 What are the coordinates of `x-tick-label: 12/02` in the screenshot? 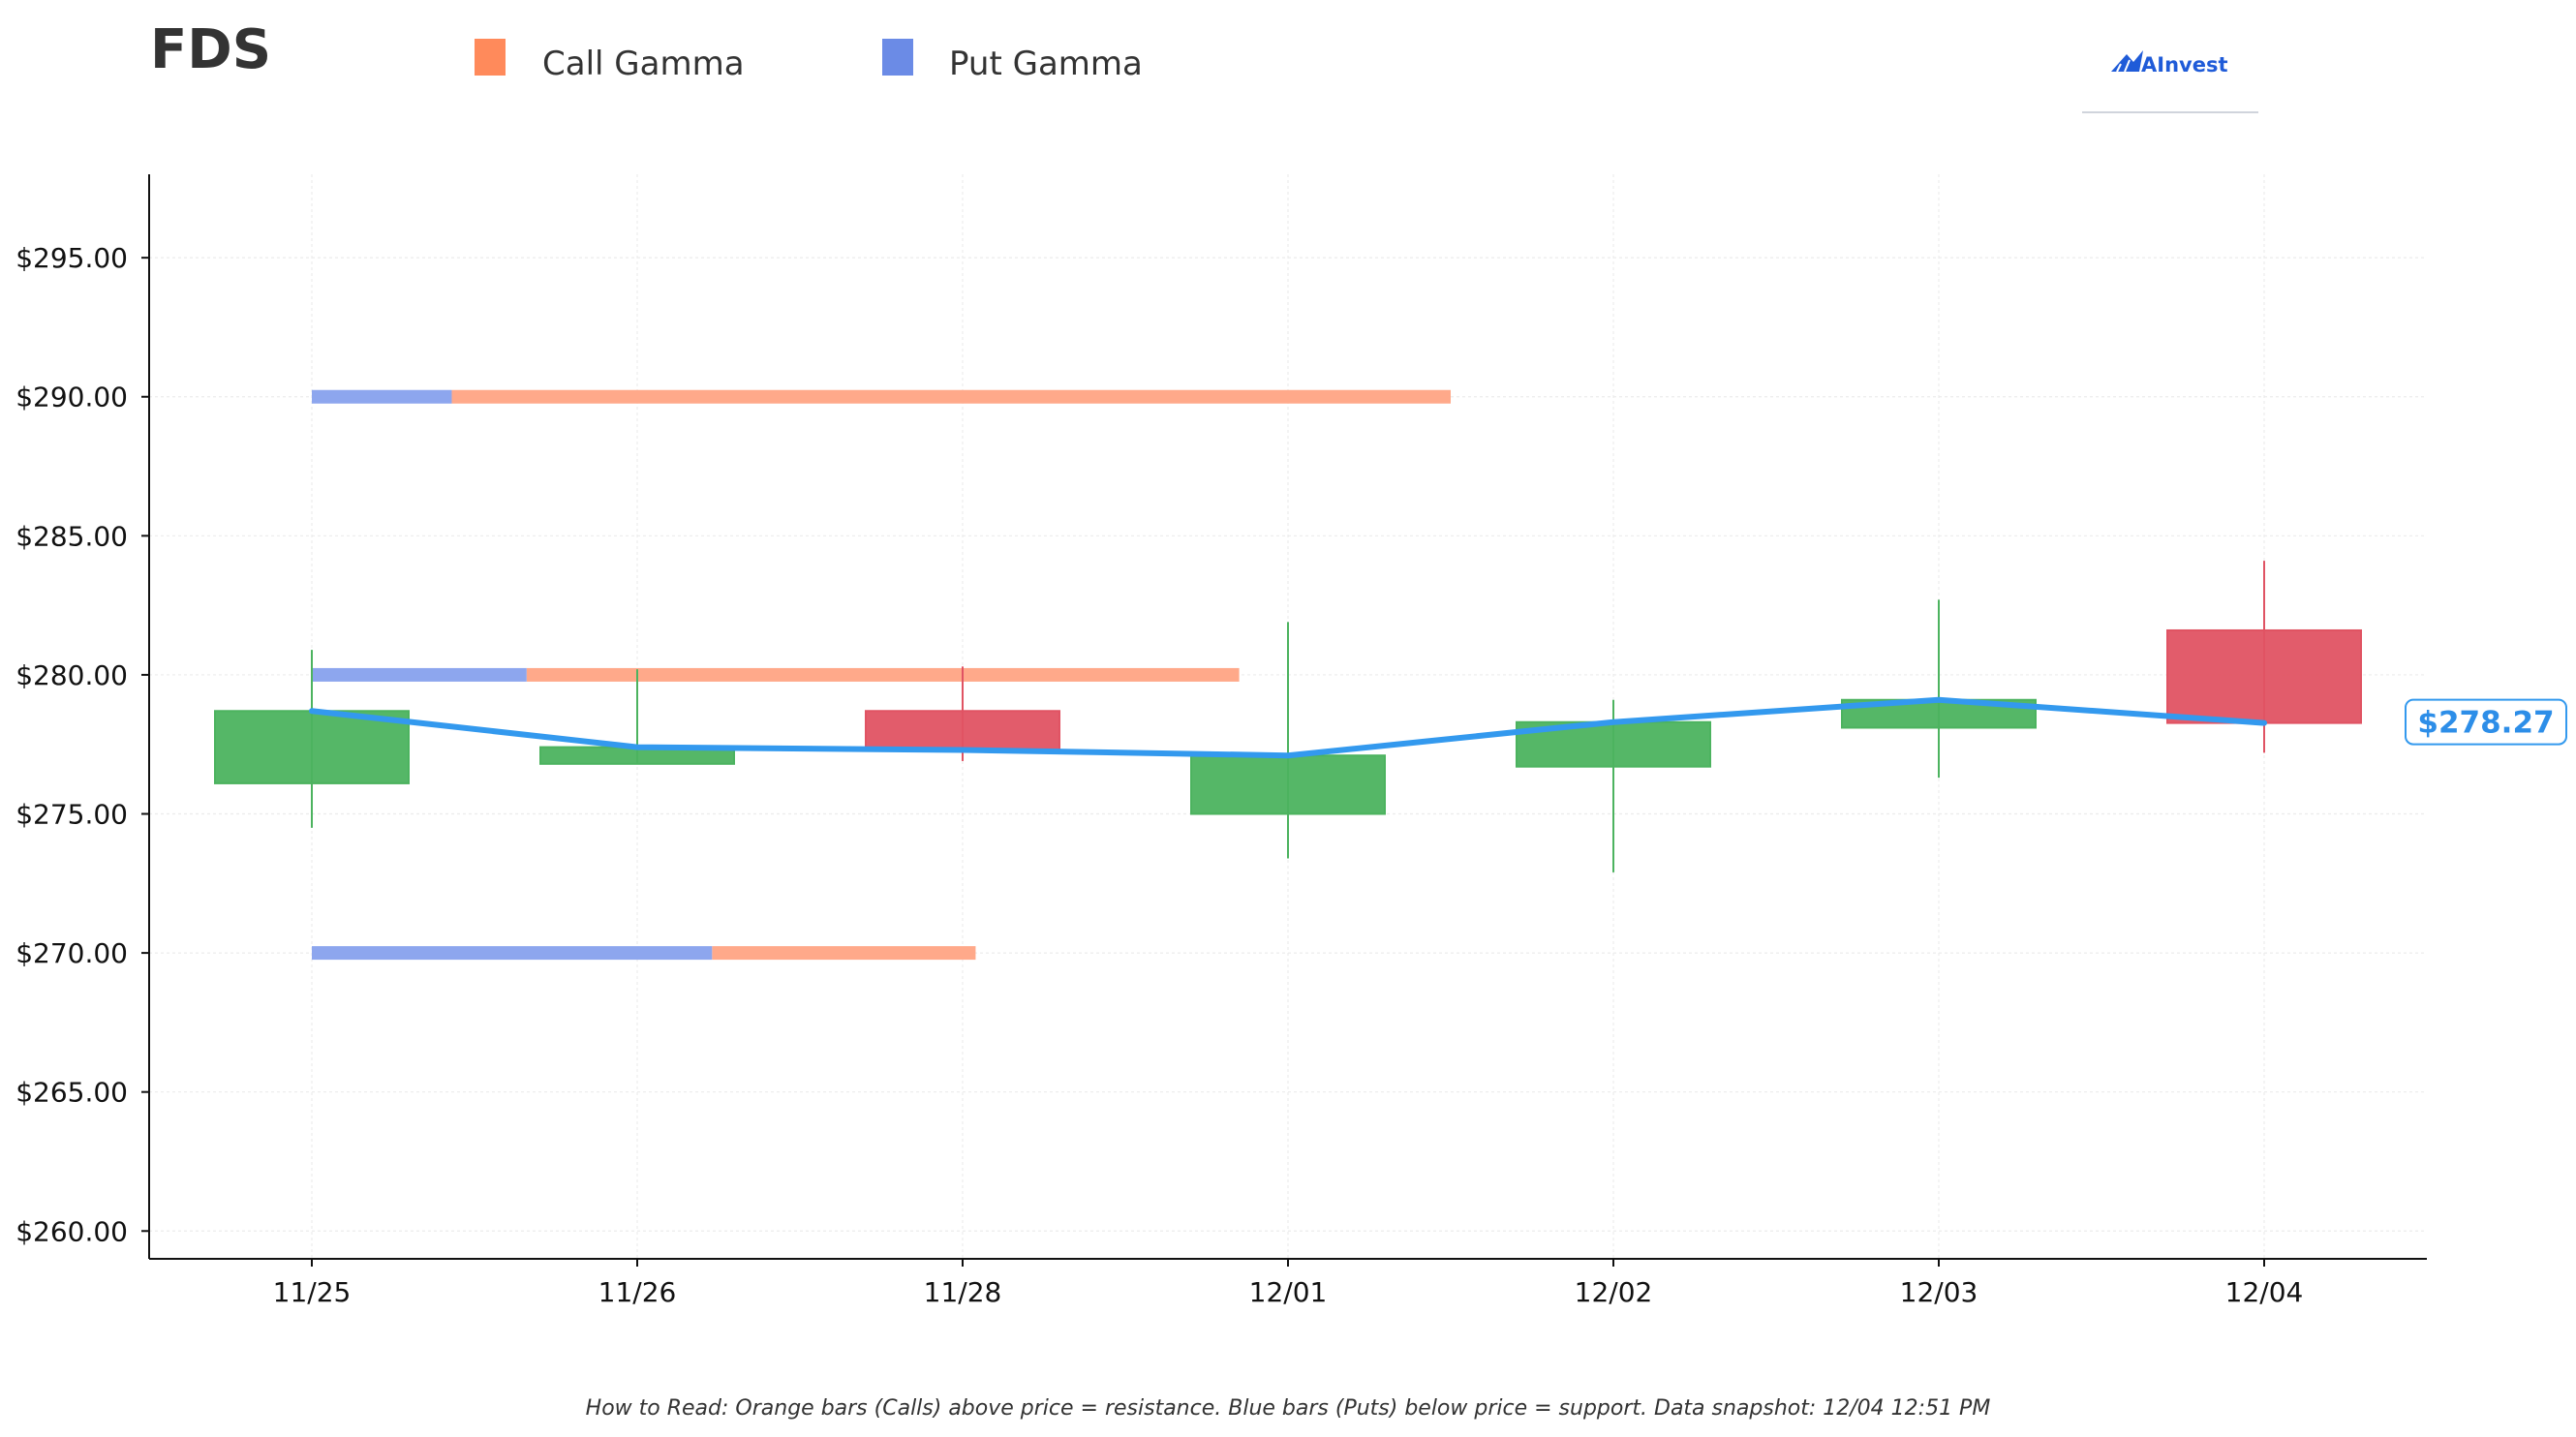 It's located at (1614, 1292).